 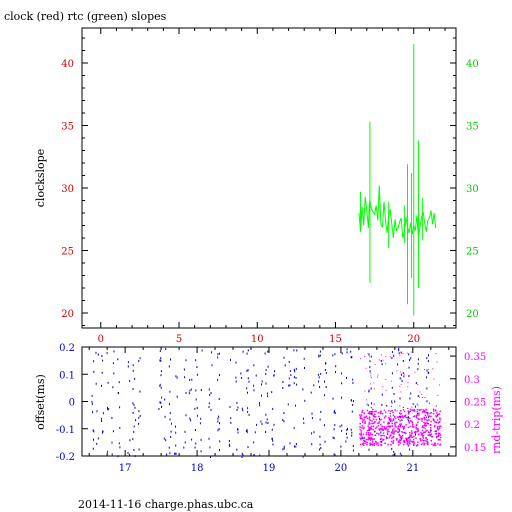 I want to click on bottom-y-tick-label-right: 0.2, so click(x=472, y=425).